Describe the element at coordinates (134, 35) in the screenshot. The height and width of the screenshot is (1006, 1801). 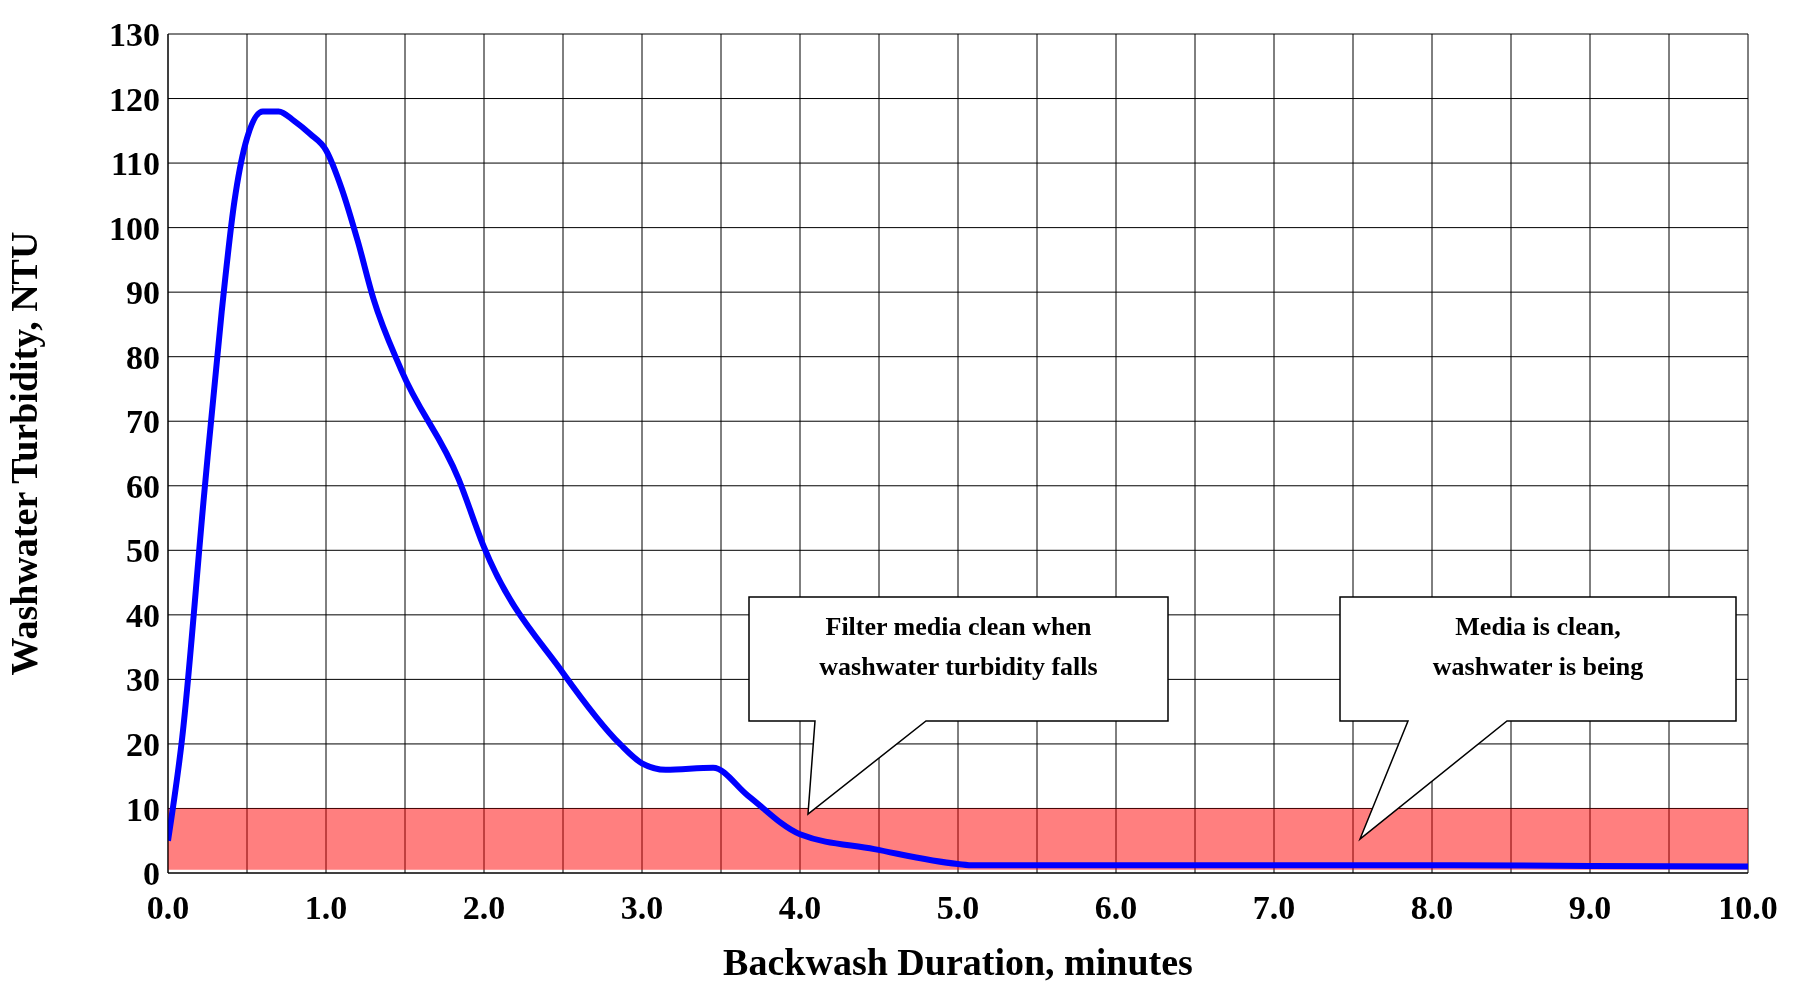
I see `y-tick-label: 130` at that location.